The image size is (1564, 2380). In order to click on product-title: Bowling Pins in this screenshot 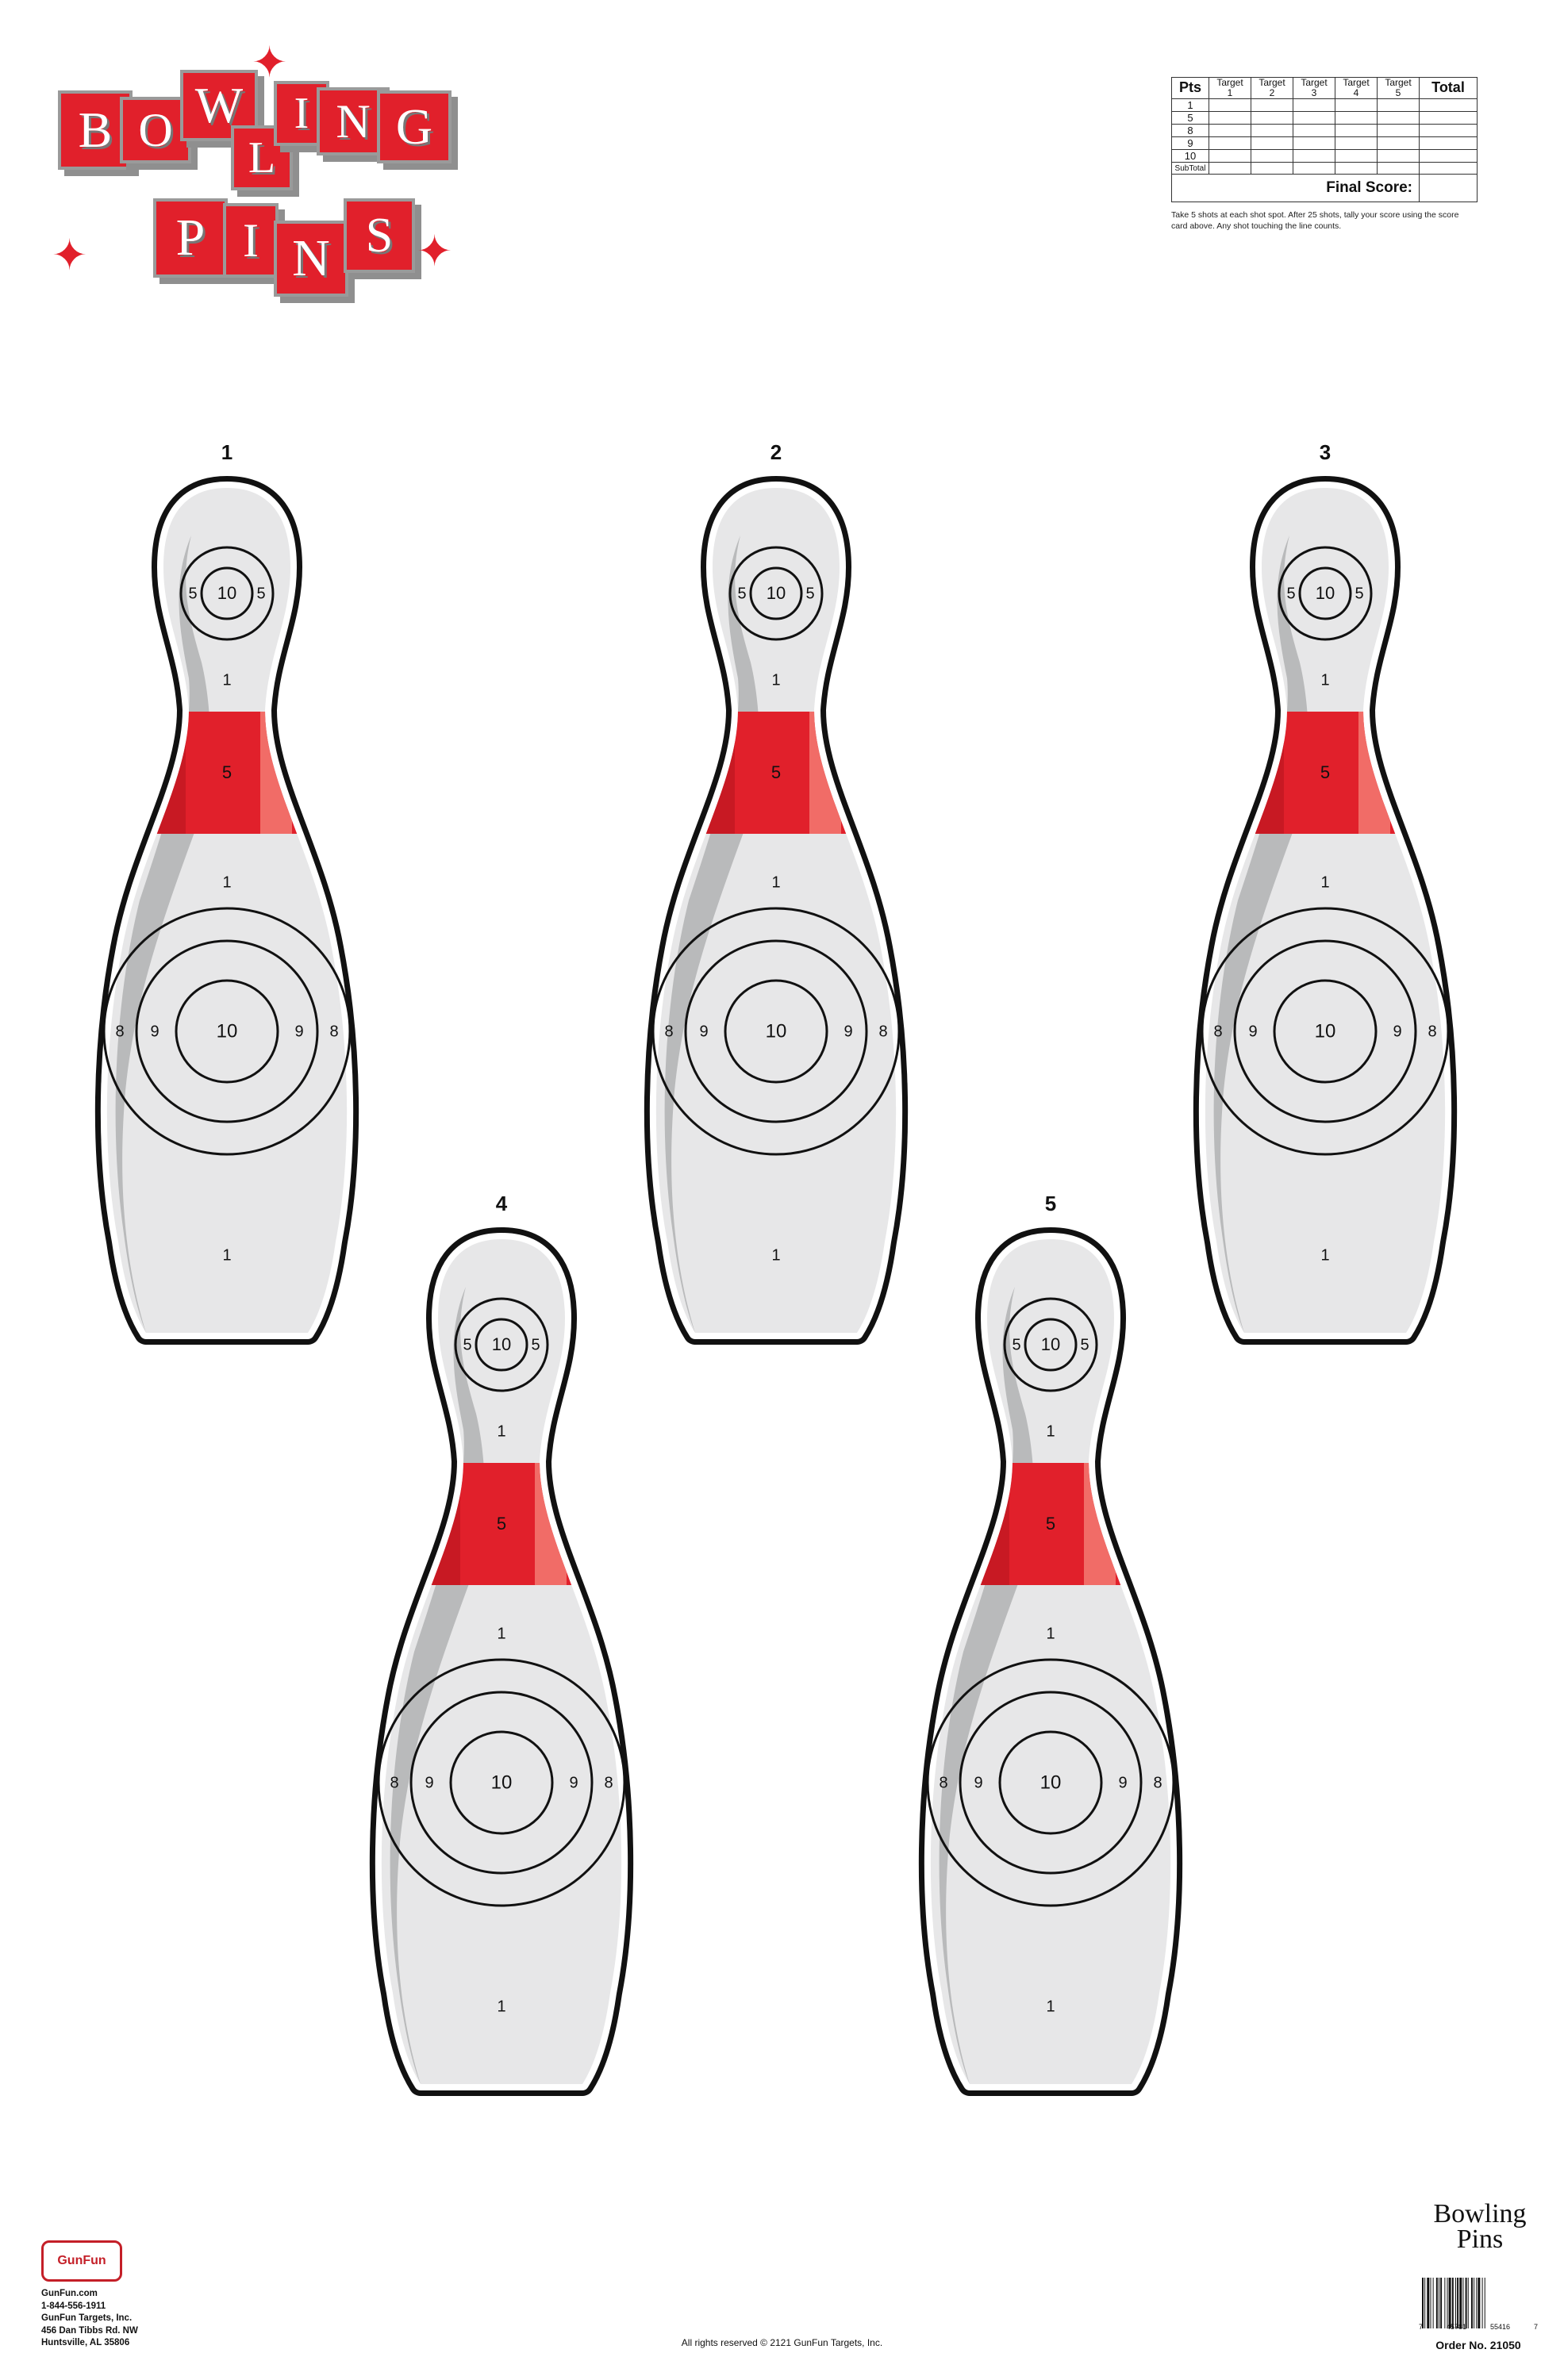, I will do `click(1479, 2227)`.